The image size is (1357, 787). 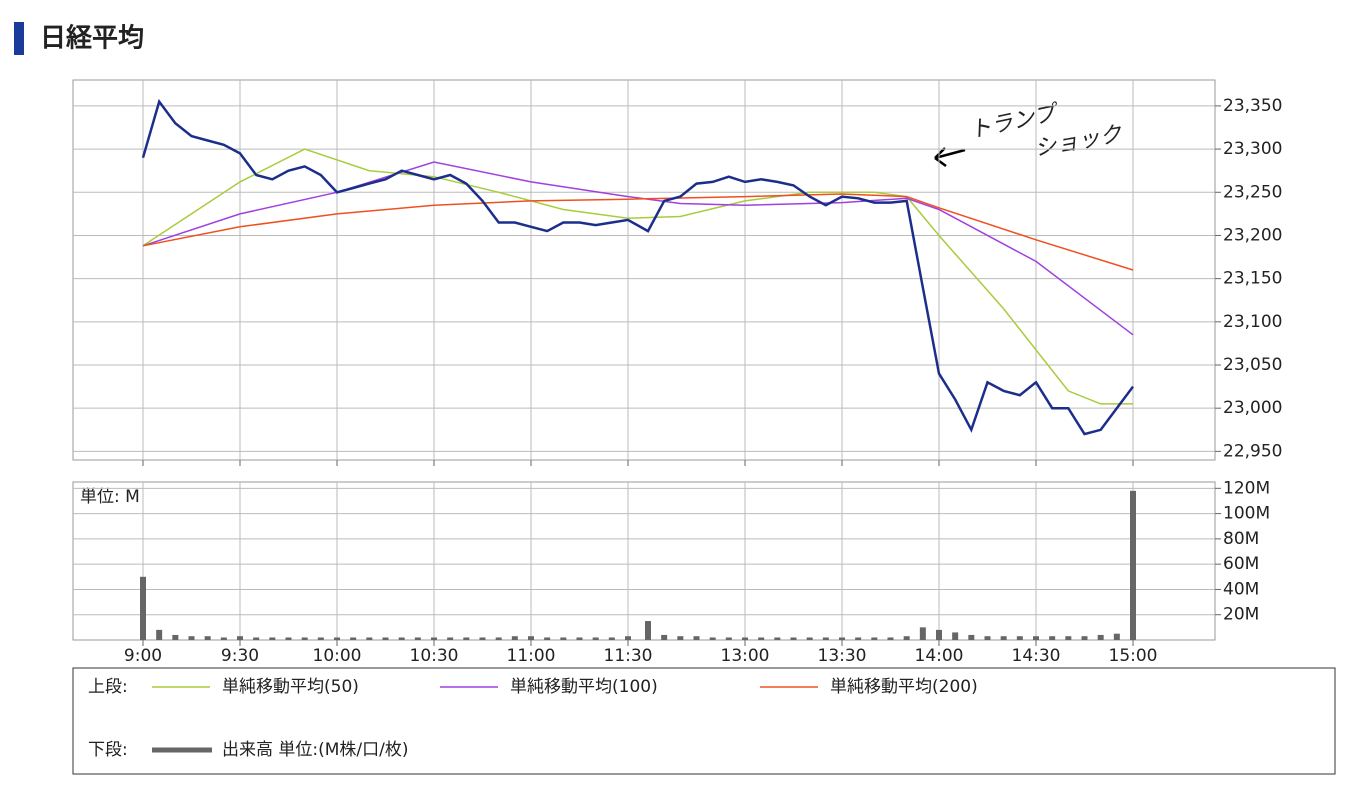 What do you see at coordinates (1241, 615) in the screenshot?
I see `y-tick-label: 20M` at bounding box center [1241, 615].